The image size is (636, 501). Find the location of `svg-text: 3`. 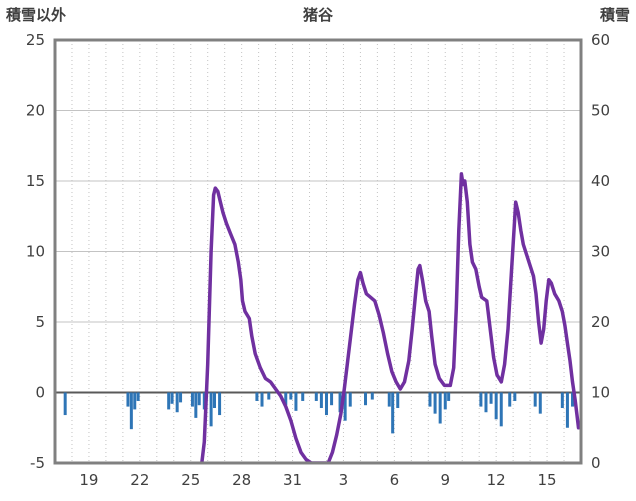

svg-text: 3 is located at coordinates (344, 480).